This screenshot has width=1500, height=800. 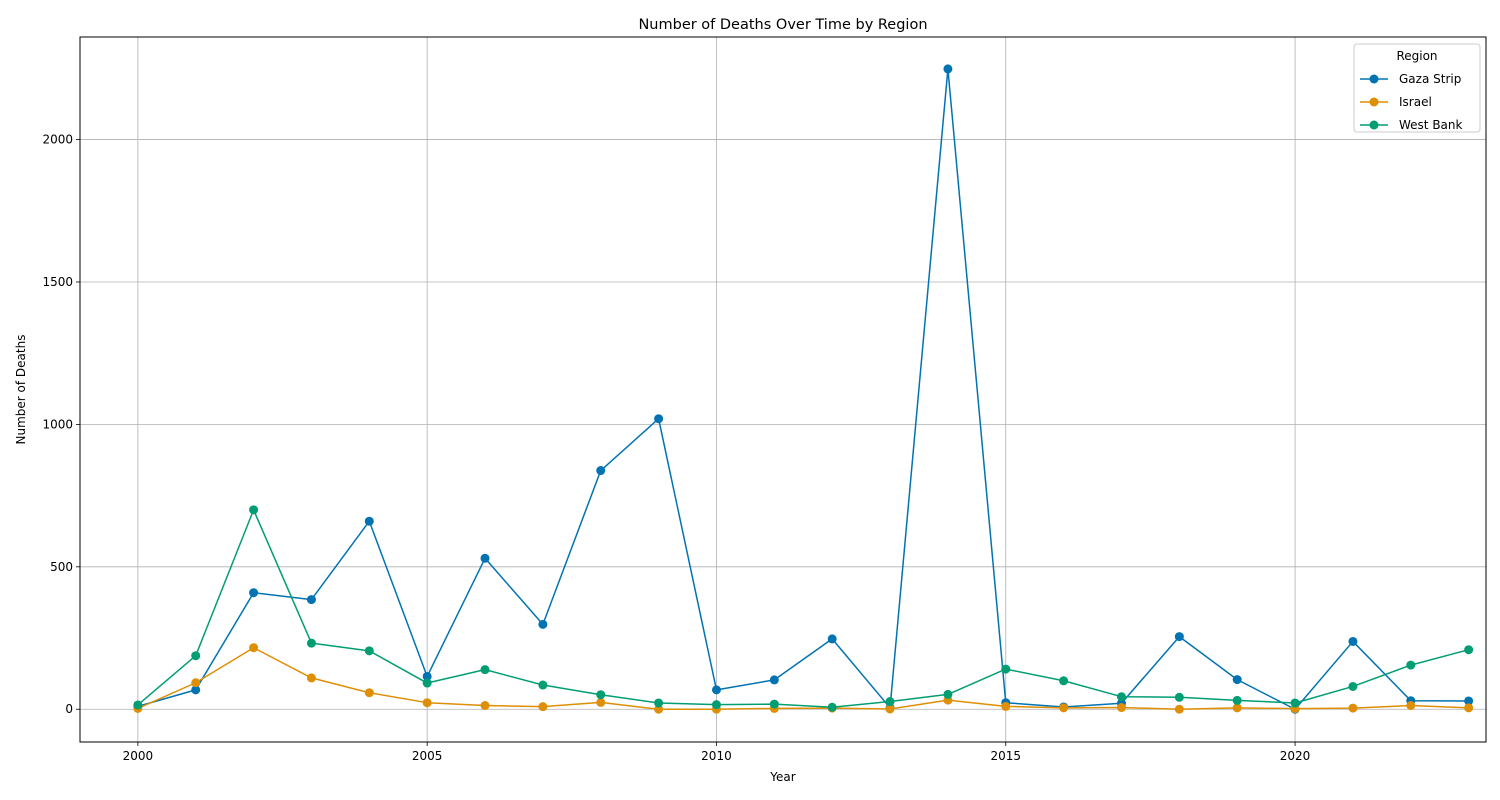 What do you see at coordinates (138, 756) in the screenshot?
I see `x-tick-label: 2000` at bounding box center [138, 756].